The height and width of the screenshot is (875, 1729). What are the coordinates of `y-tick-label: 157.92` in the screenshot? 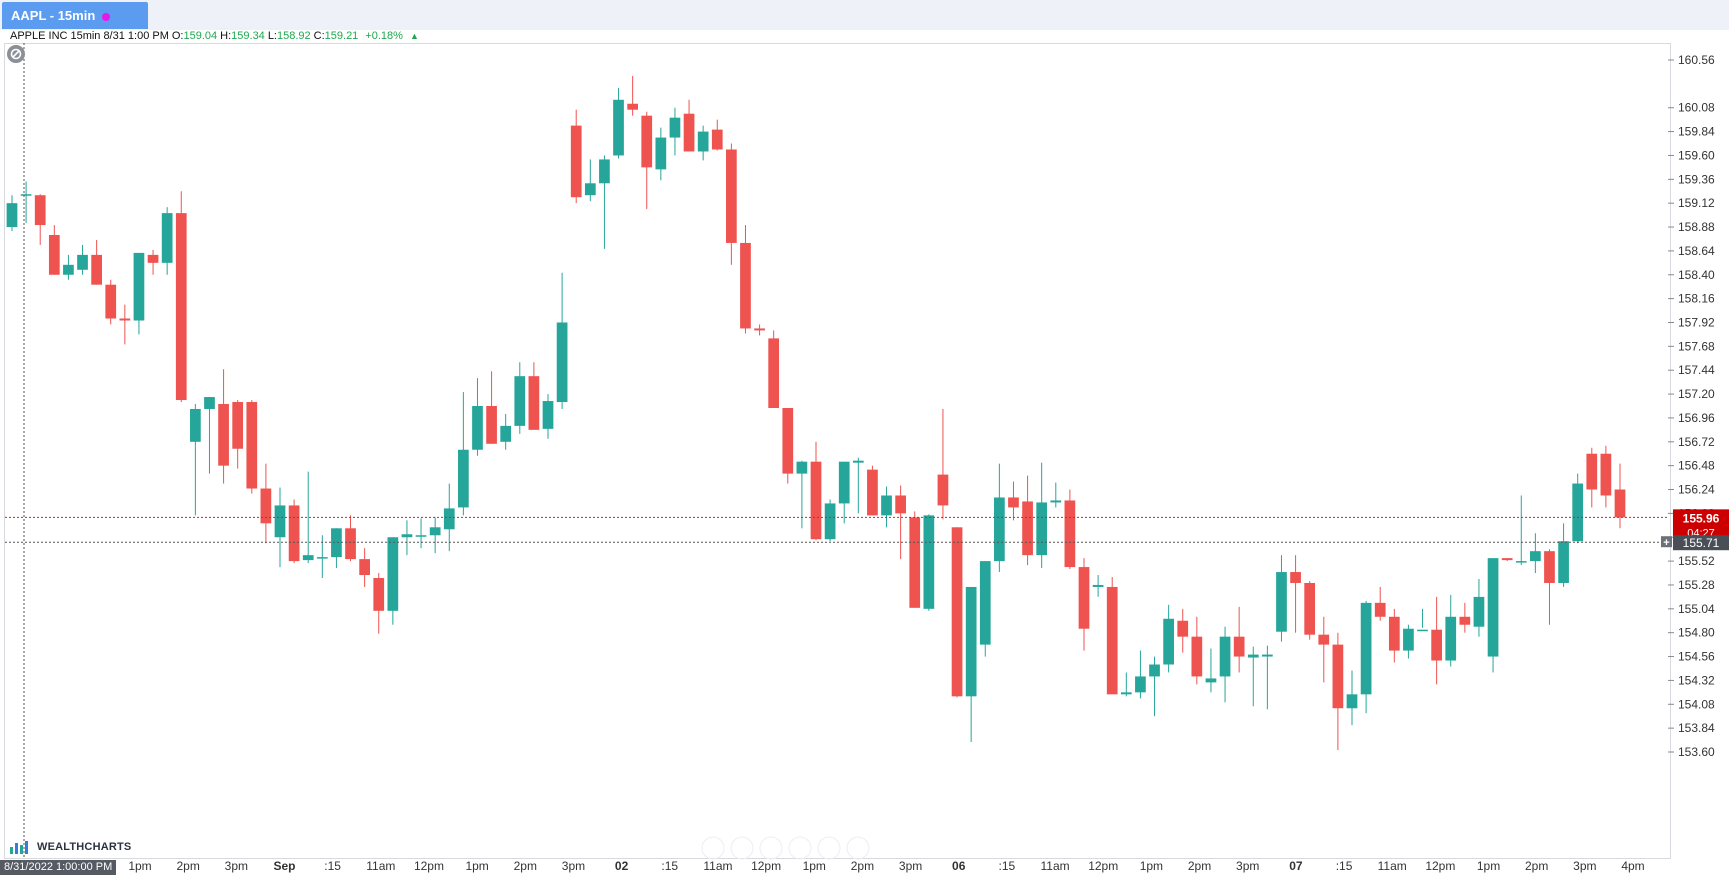 It's located at (1696, 322).